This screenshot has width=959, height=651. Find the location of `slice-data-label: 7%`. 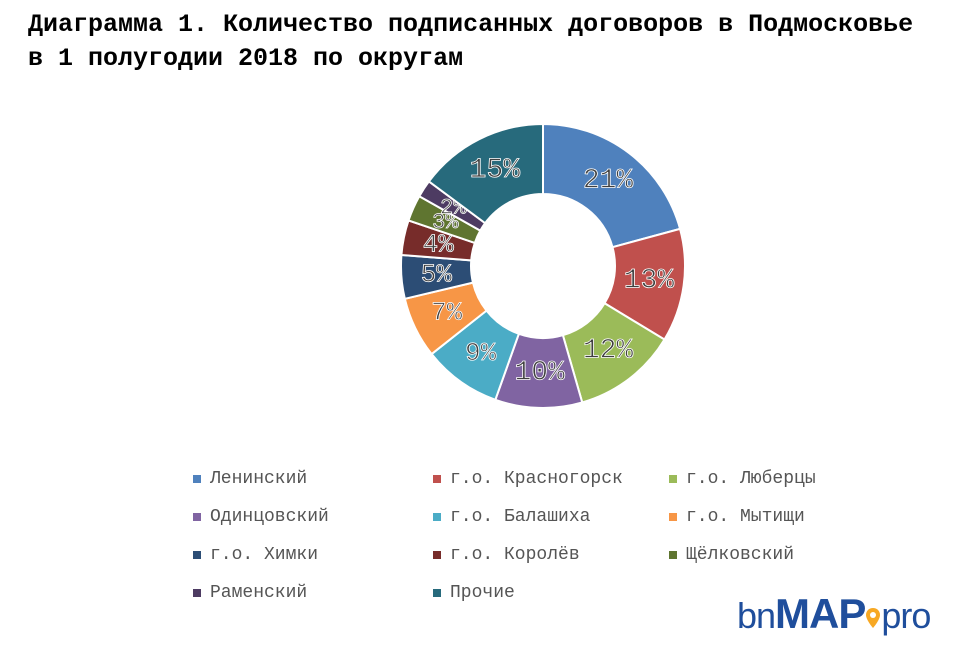

slice-data-label: 7% is located at coordinates (447, 313).